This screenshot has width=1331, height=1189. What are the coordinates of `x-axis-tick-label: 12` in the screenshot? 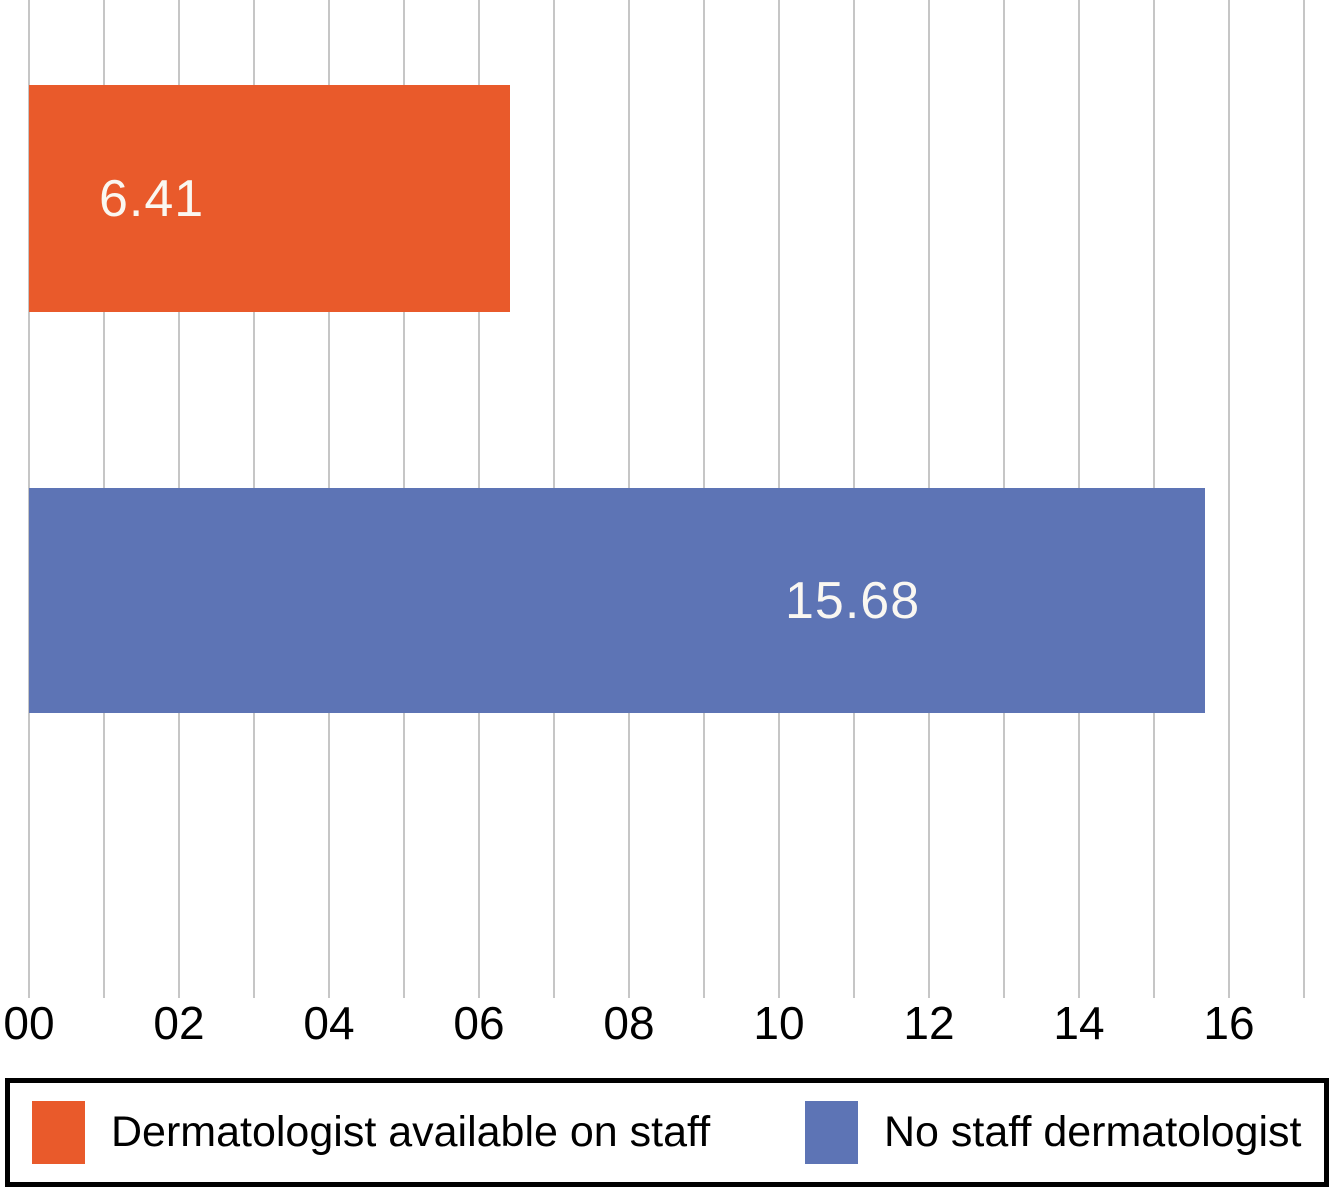 It's located at (929, 1023).